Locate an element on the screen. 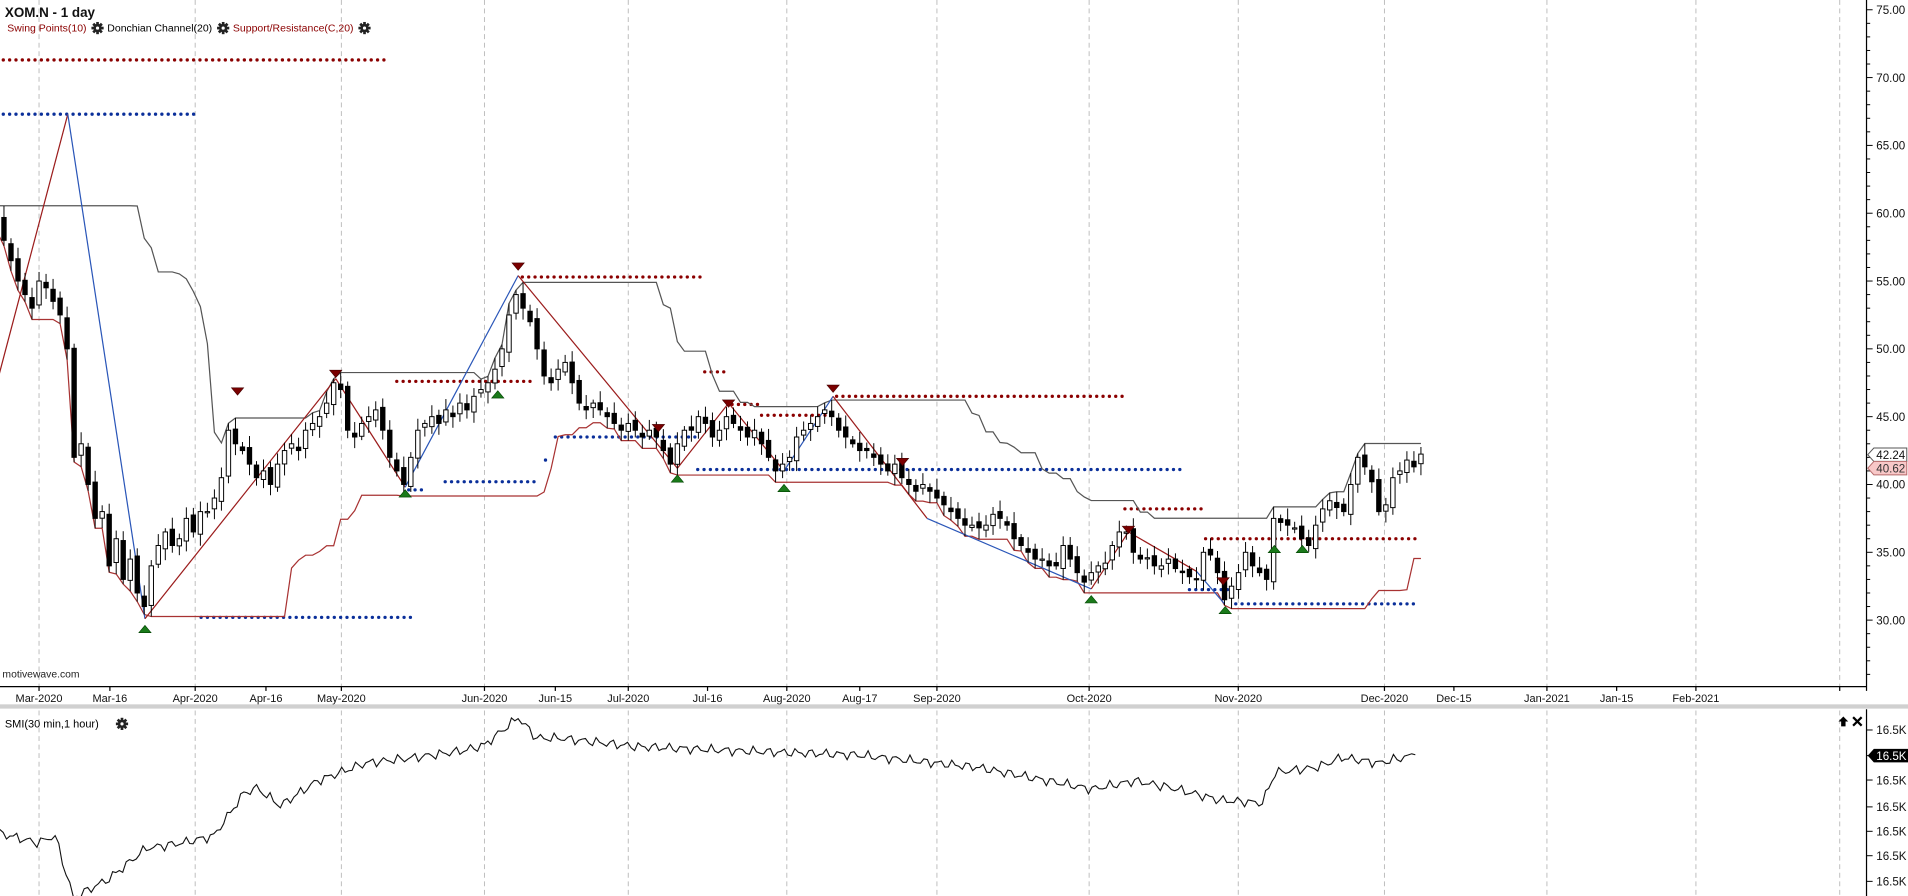 This screenshot has width=1908, height=896. legend-item-label: Donchian Channel(20) is located at coordinates (159, 29).